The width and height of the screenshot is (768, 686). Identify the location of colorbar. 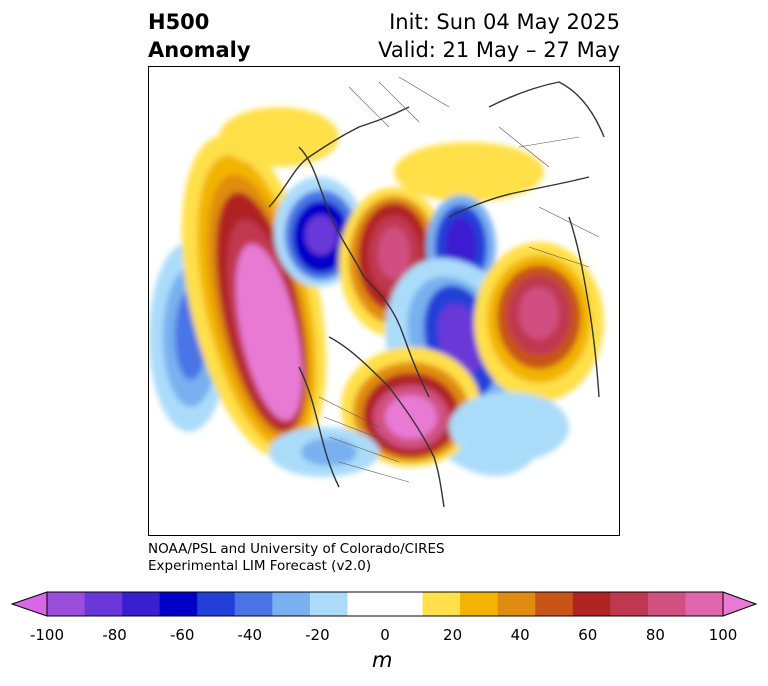
(384, 604).